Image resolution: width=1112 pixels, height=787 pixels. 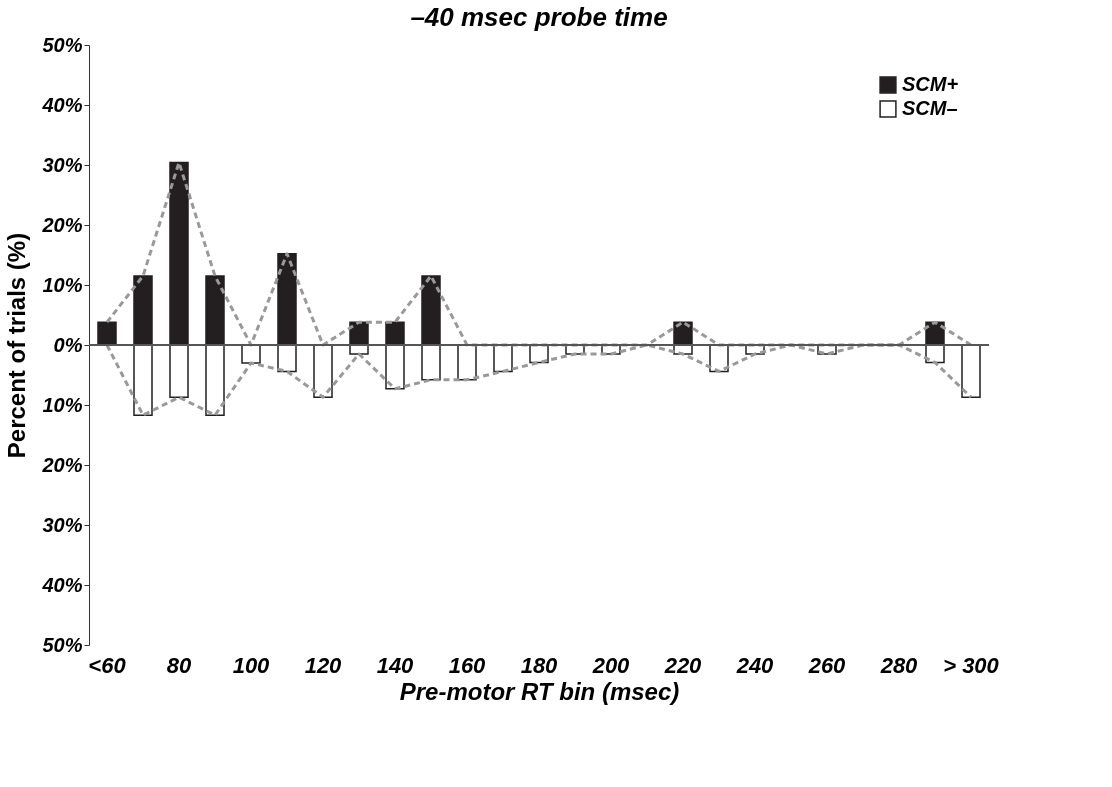 I want to click on legend-label: SCM+, so click(x=930, y=84).